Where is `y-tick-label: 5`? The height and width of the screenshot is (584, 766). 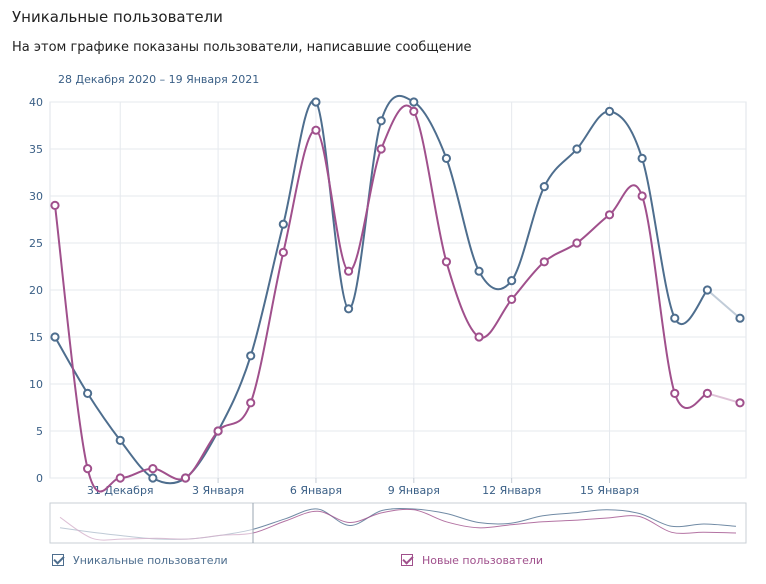
y-tick-label: 5 is located at coordinates (39, 431).